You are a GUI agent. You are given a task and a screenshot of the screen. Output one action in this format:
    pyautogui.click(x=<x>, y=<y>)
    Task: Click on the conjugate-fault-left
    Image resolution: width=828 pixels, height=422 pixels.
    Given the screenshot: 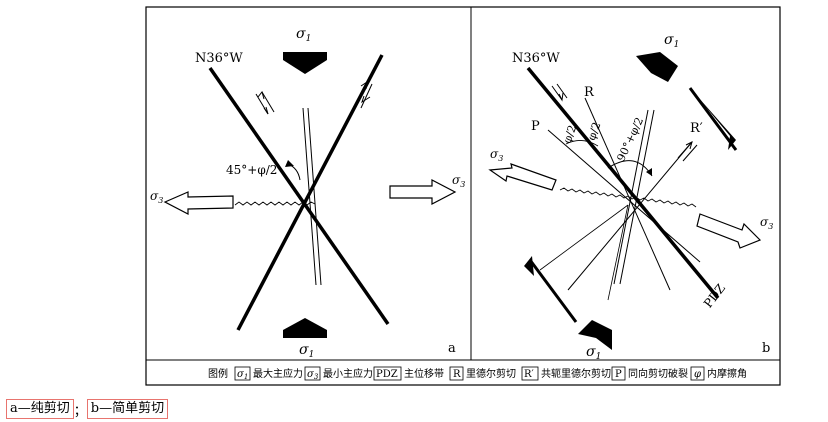 What is the action you would take?
    pyautogui.click(x=299, y=196)
    